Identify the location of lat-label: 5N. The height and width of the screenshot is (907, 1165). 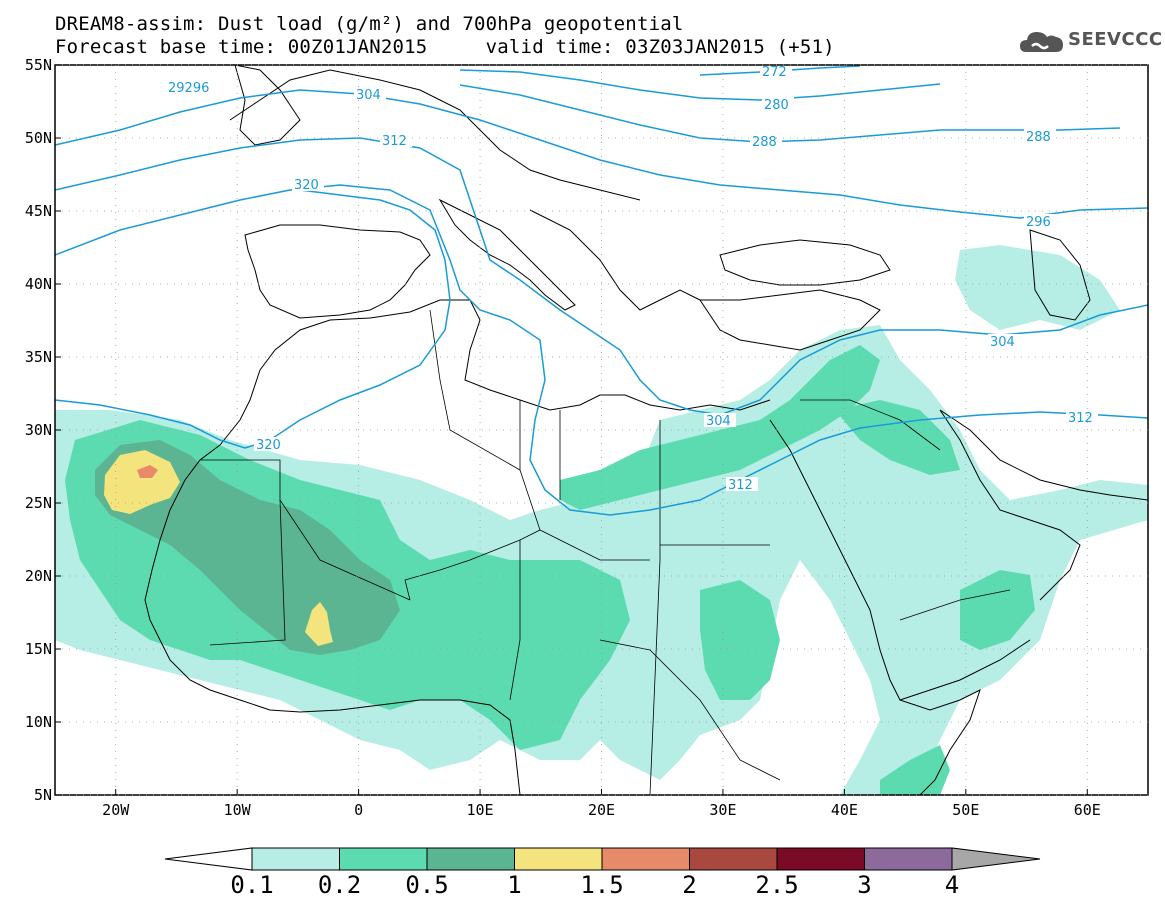
(43, 795).